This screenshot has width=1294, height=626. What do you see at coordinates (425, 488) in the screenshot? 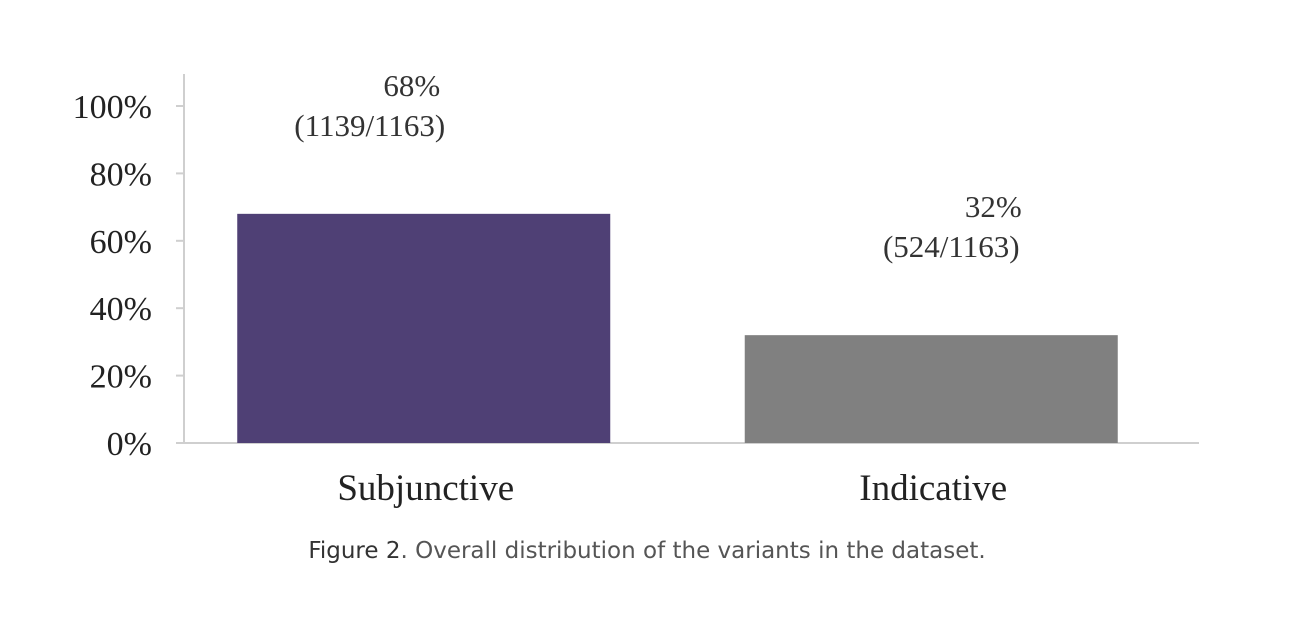
I see `category-label: Subjunctive` at bounding box center [425, 488].